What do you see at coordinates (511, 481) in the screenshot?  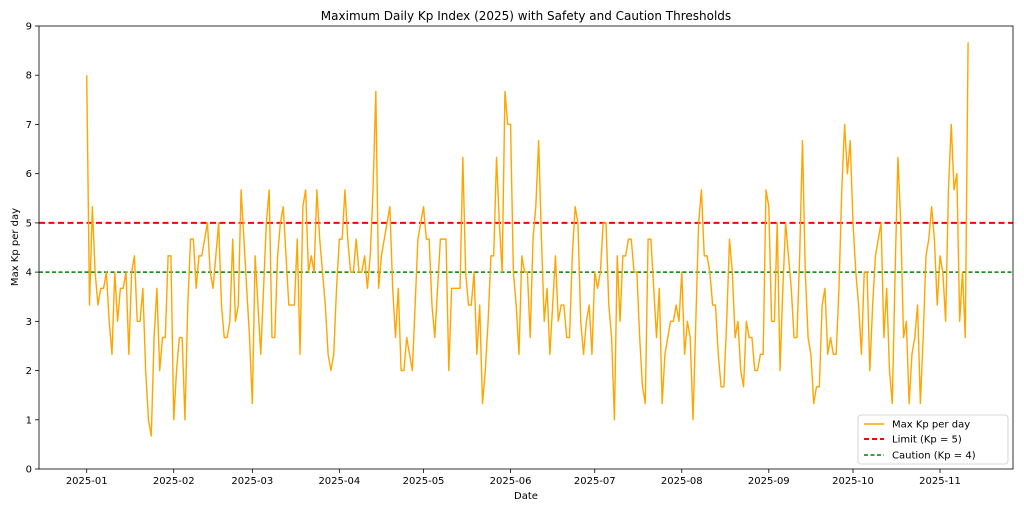 I see `x-tick-label: 2025-06` at bounding box center [511, 481].